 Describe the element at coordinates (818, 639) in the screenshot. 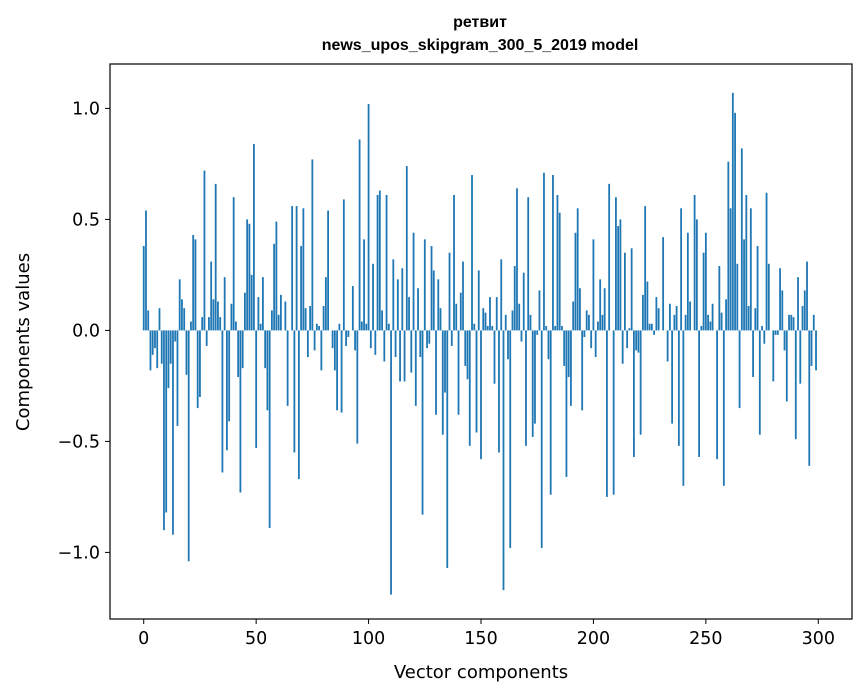

I see `x-tick-label: 300` at that location.